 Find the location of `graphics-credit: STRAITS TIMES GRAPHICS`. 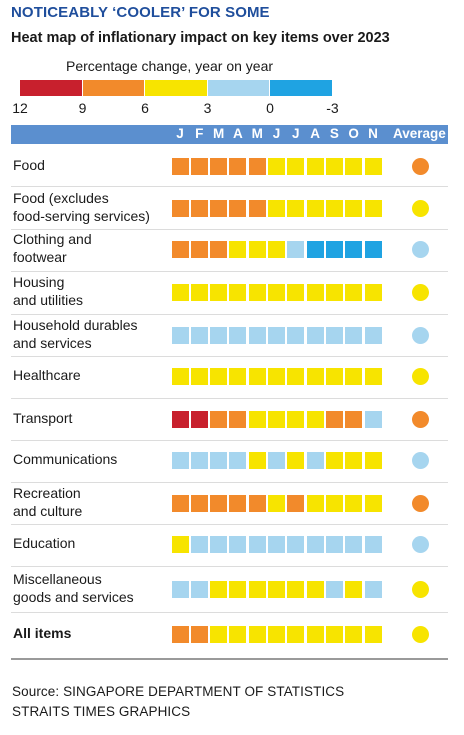

graphics-credit: STRAITS TIMES GRAPHICS is located at coordinates (101, 711).